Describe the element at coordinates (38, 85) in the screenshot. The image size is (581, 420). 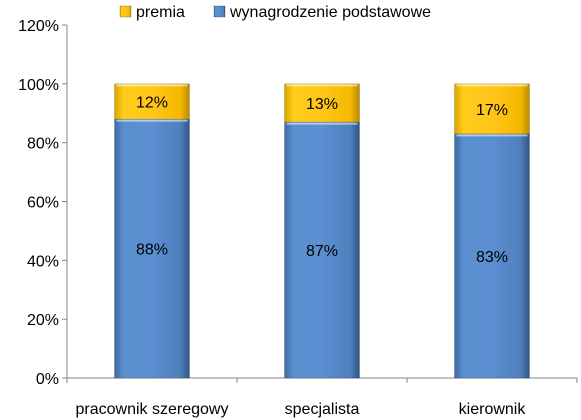
I see `y-tick-label: 100%` at that location.